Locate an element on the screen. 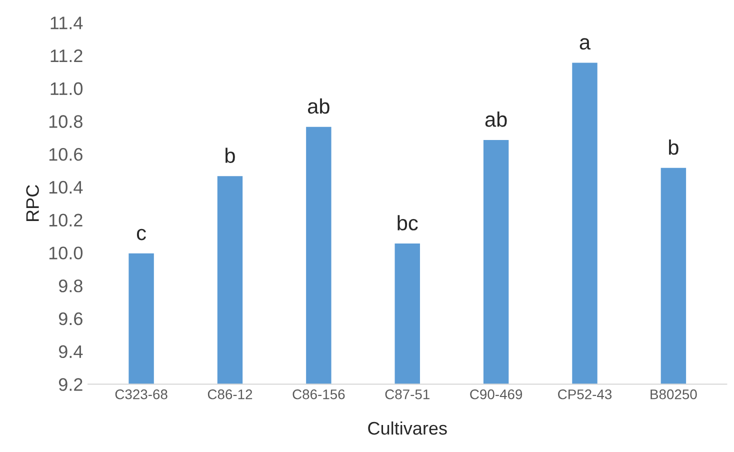 The width and height of the screenshot is (734, 452). annotation: a is located at coordinates (585, 44).